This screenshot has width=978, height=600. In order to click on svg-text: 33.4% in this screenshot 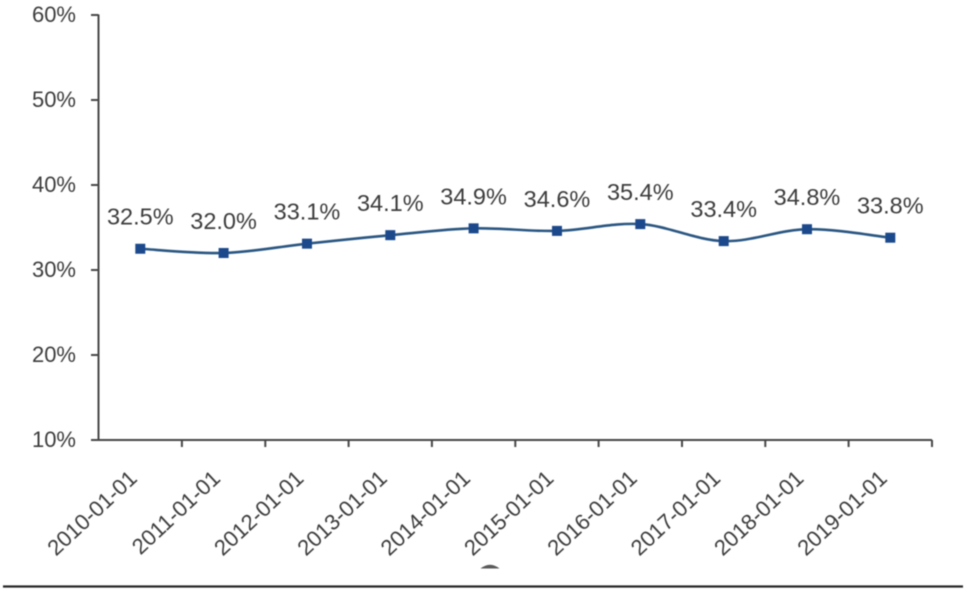, I will do `click(723, 209)`.